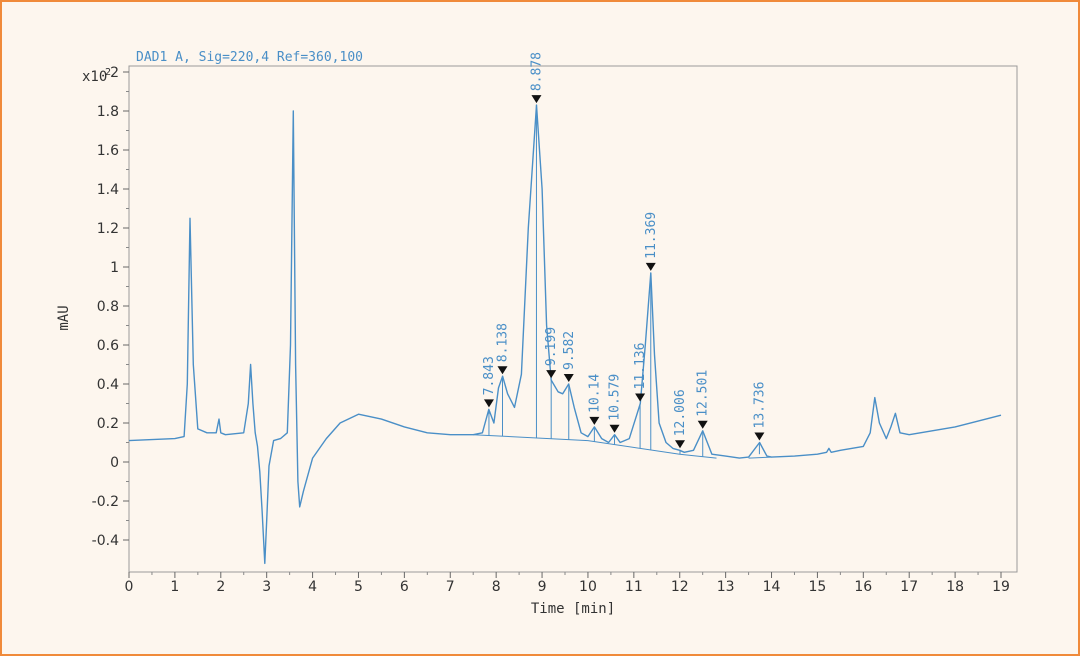  What do you see at coordinates (108, 229) in the screenshot?
I see `y-tick-label: 1.2` at bounding box center [108, 229].